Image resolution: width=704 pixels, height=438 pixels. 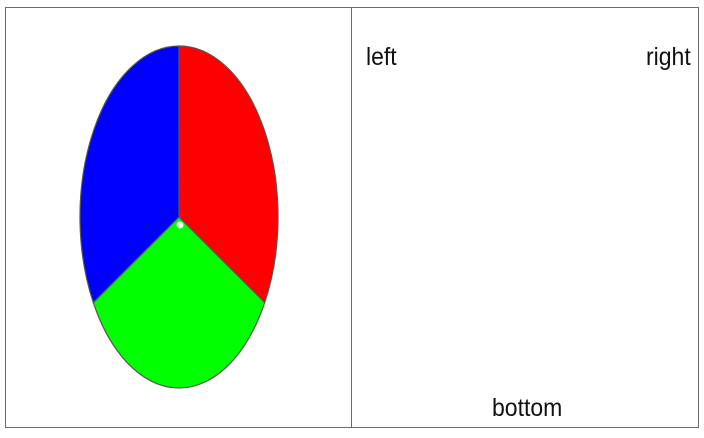 I want to click on label-bottom: bottom, so click(x=527, y=408).